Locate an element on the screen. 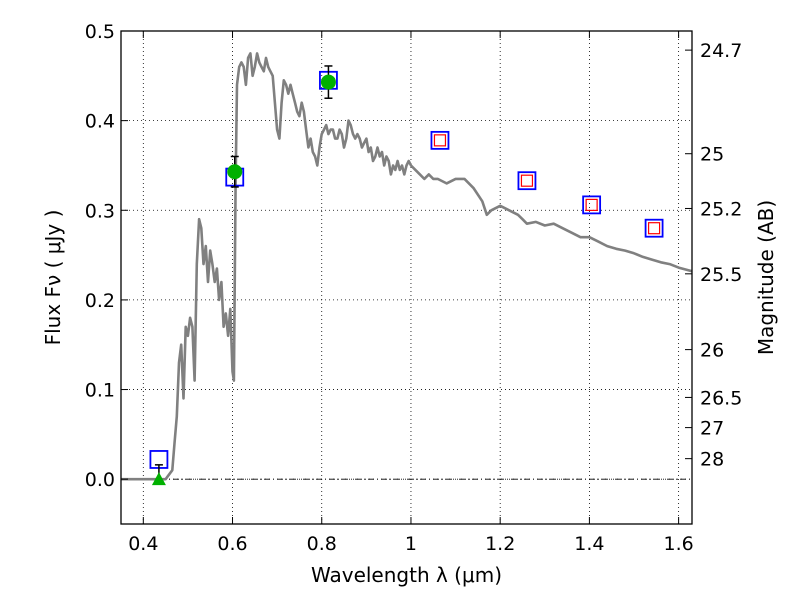  x-tick-label: 1 is located at coordinates (411, 544).